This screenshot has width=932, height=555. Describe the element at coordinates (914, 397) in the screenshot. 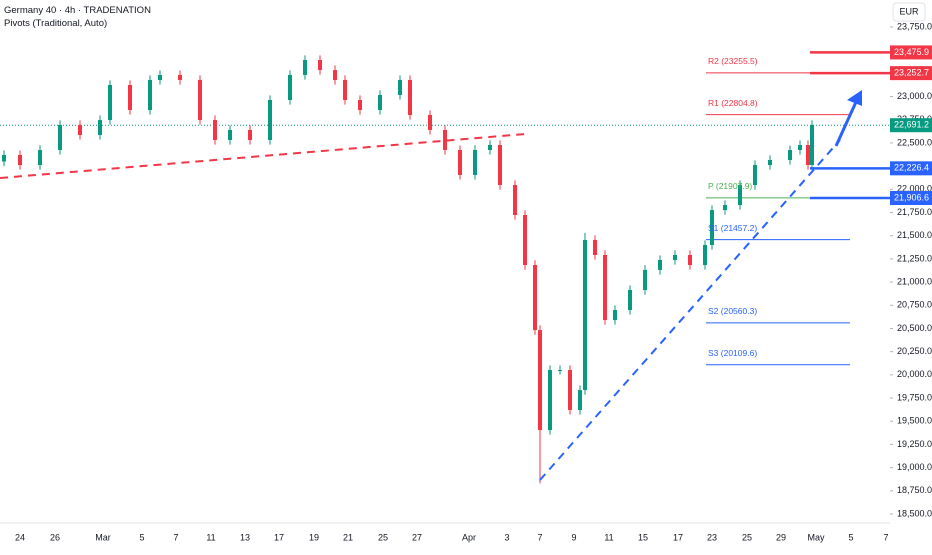

I see `y-tick-label: 19,750.0` at that location.